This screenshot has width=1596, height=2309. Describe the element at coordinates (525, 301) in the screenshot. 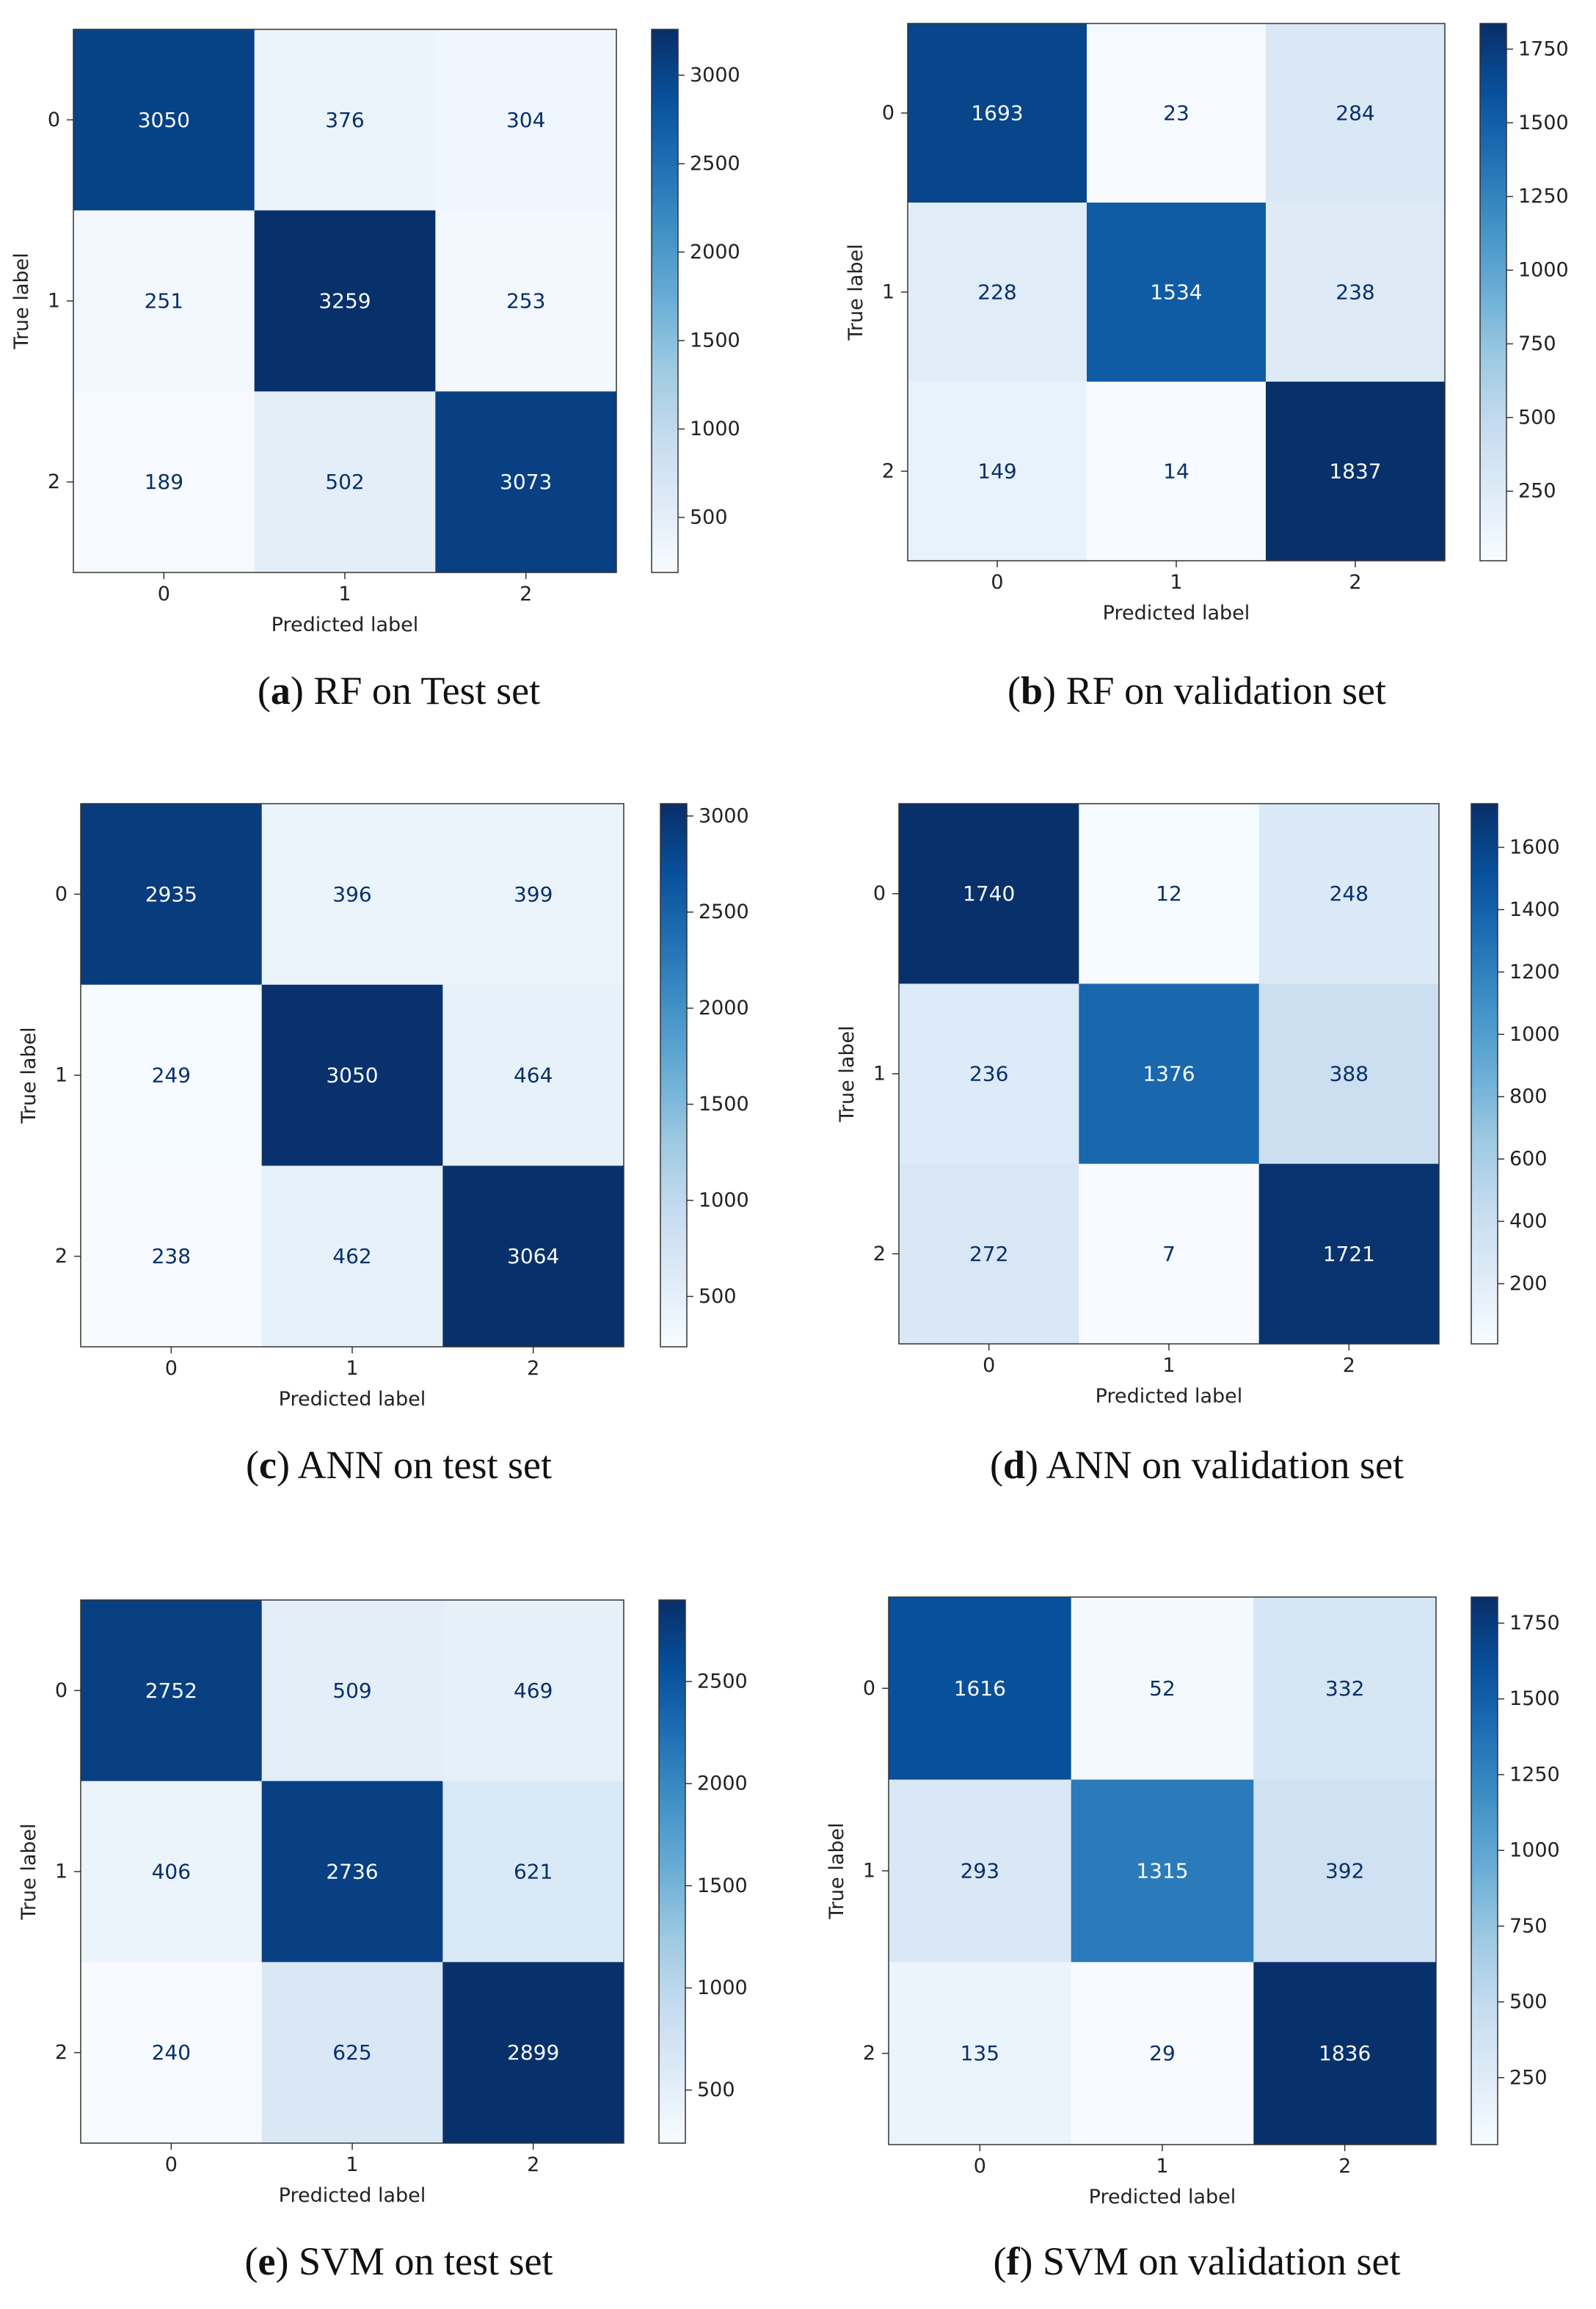

I see `cell-value-label: 253` at that location.